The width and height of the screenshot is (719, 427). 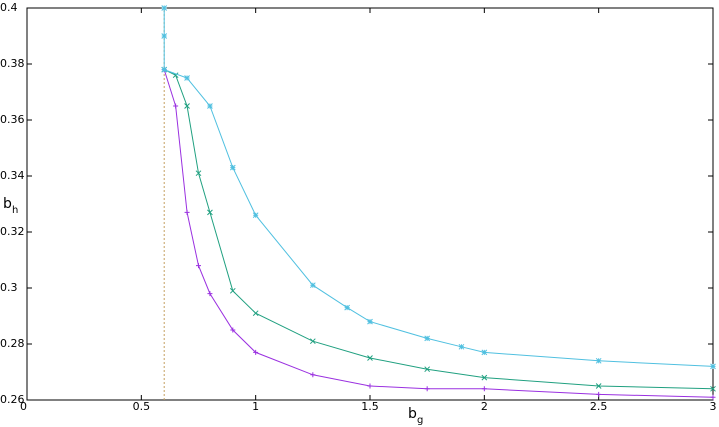 I want to click on y-axis-label-sub: h, so click(x=15, y=210).